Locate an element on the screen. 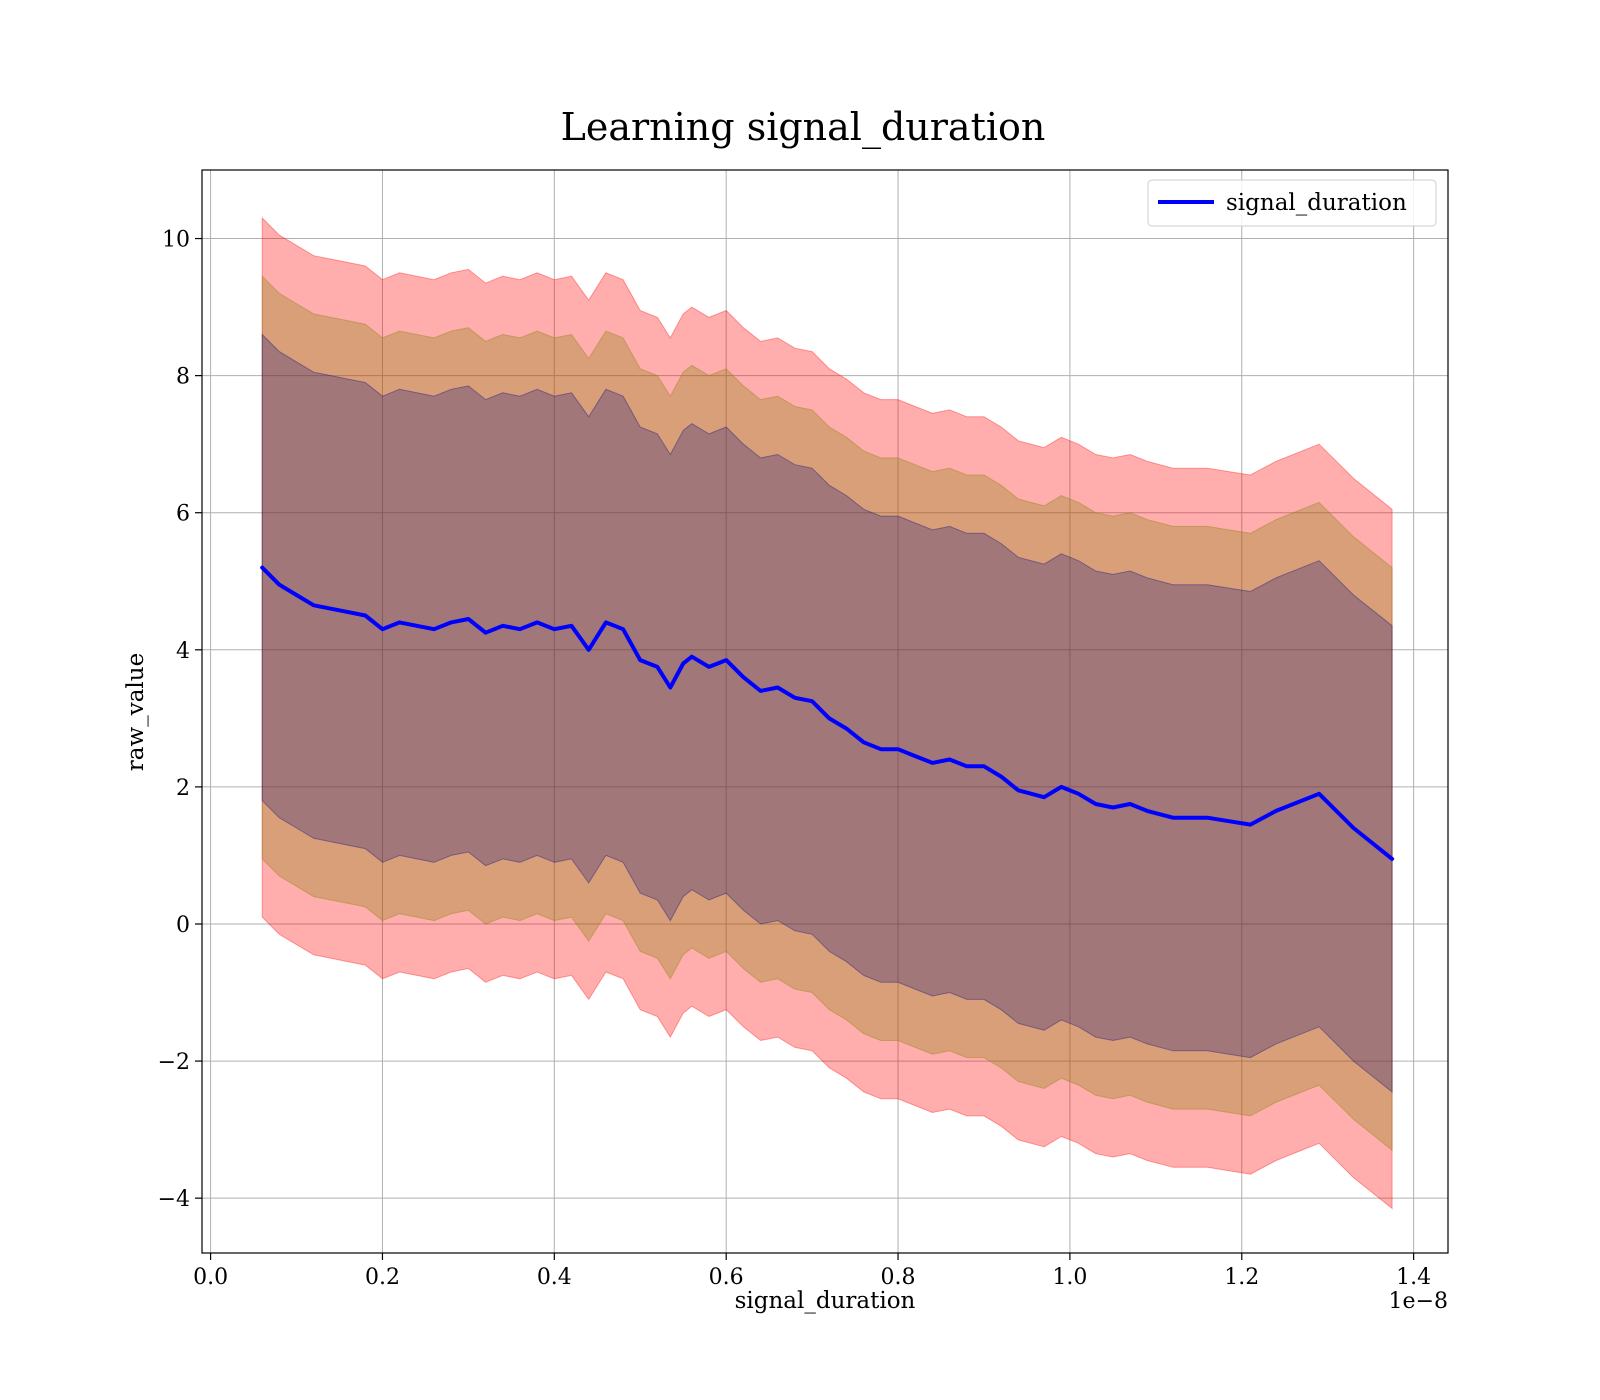  x-tick-label: 0.4 is located at coordinates (554, 1277).